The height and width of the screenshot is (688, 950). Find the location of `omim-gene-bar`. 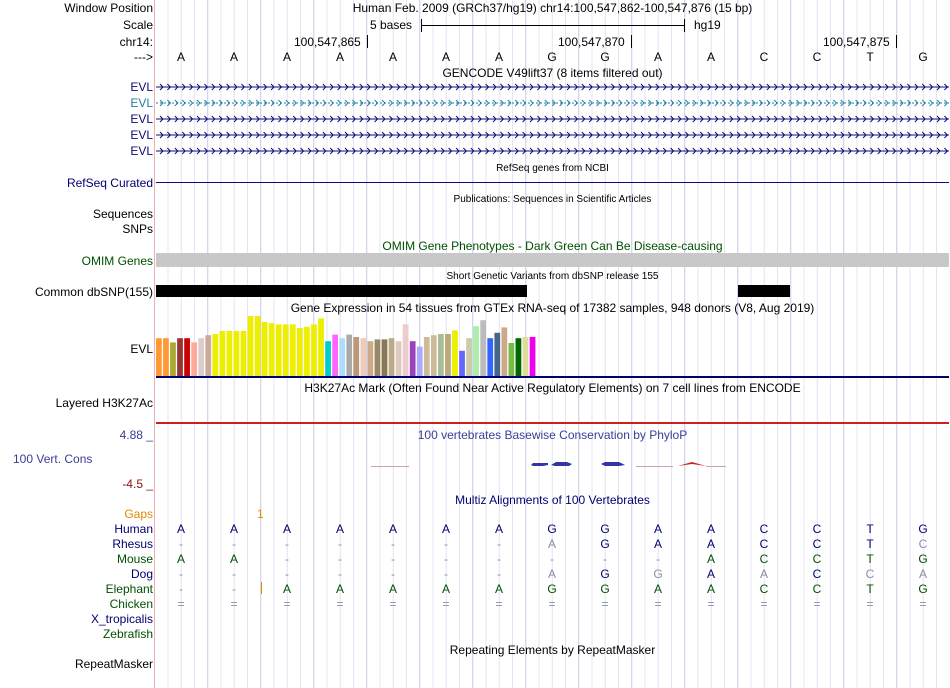

omim-gene-bar is located at coordinates (552, 260).